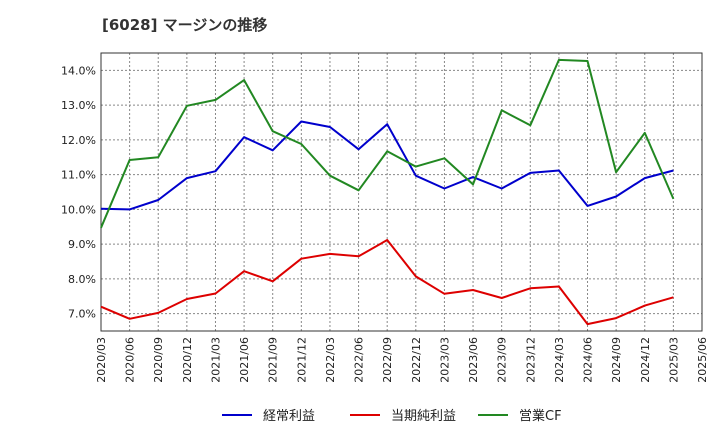 The image size is (720, 440). Describe the element at coordinates (78, 105) in the screenshot. I see `y-tick-label: 13.0%` at that location.